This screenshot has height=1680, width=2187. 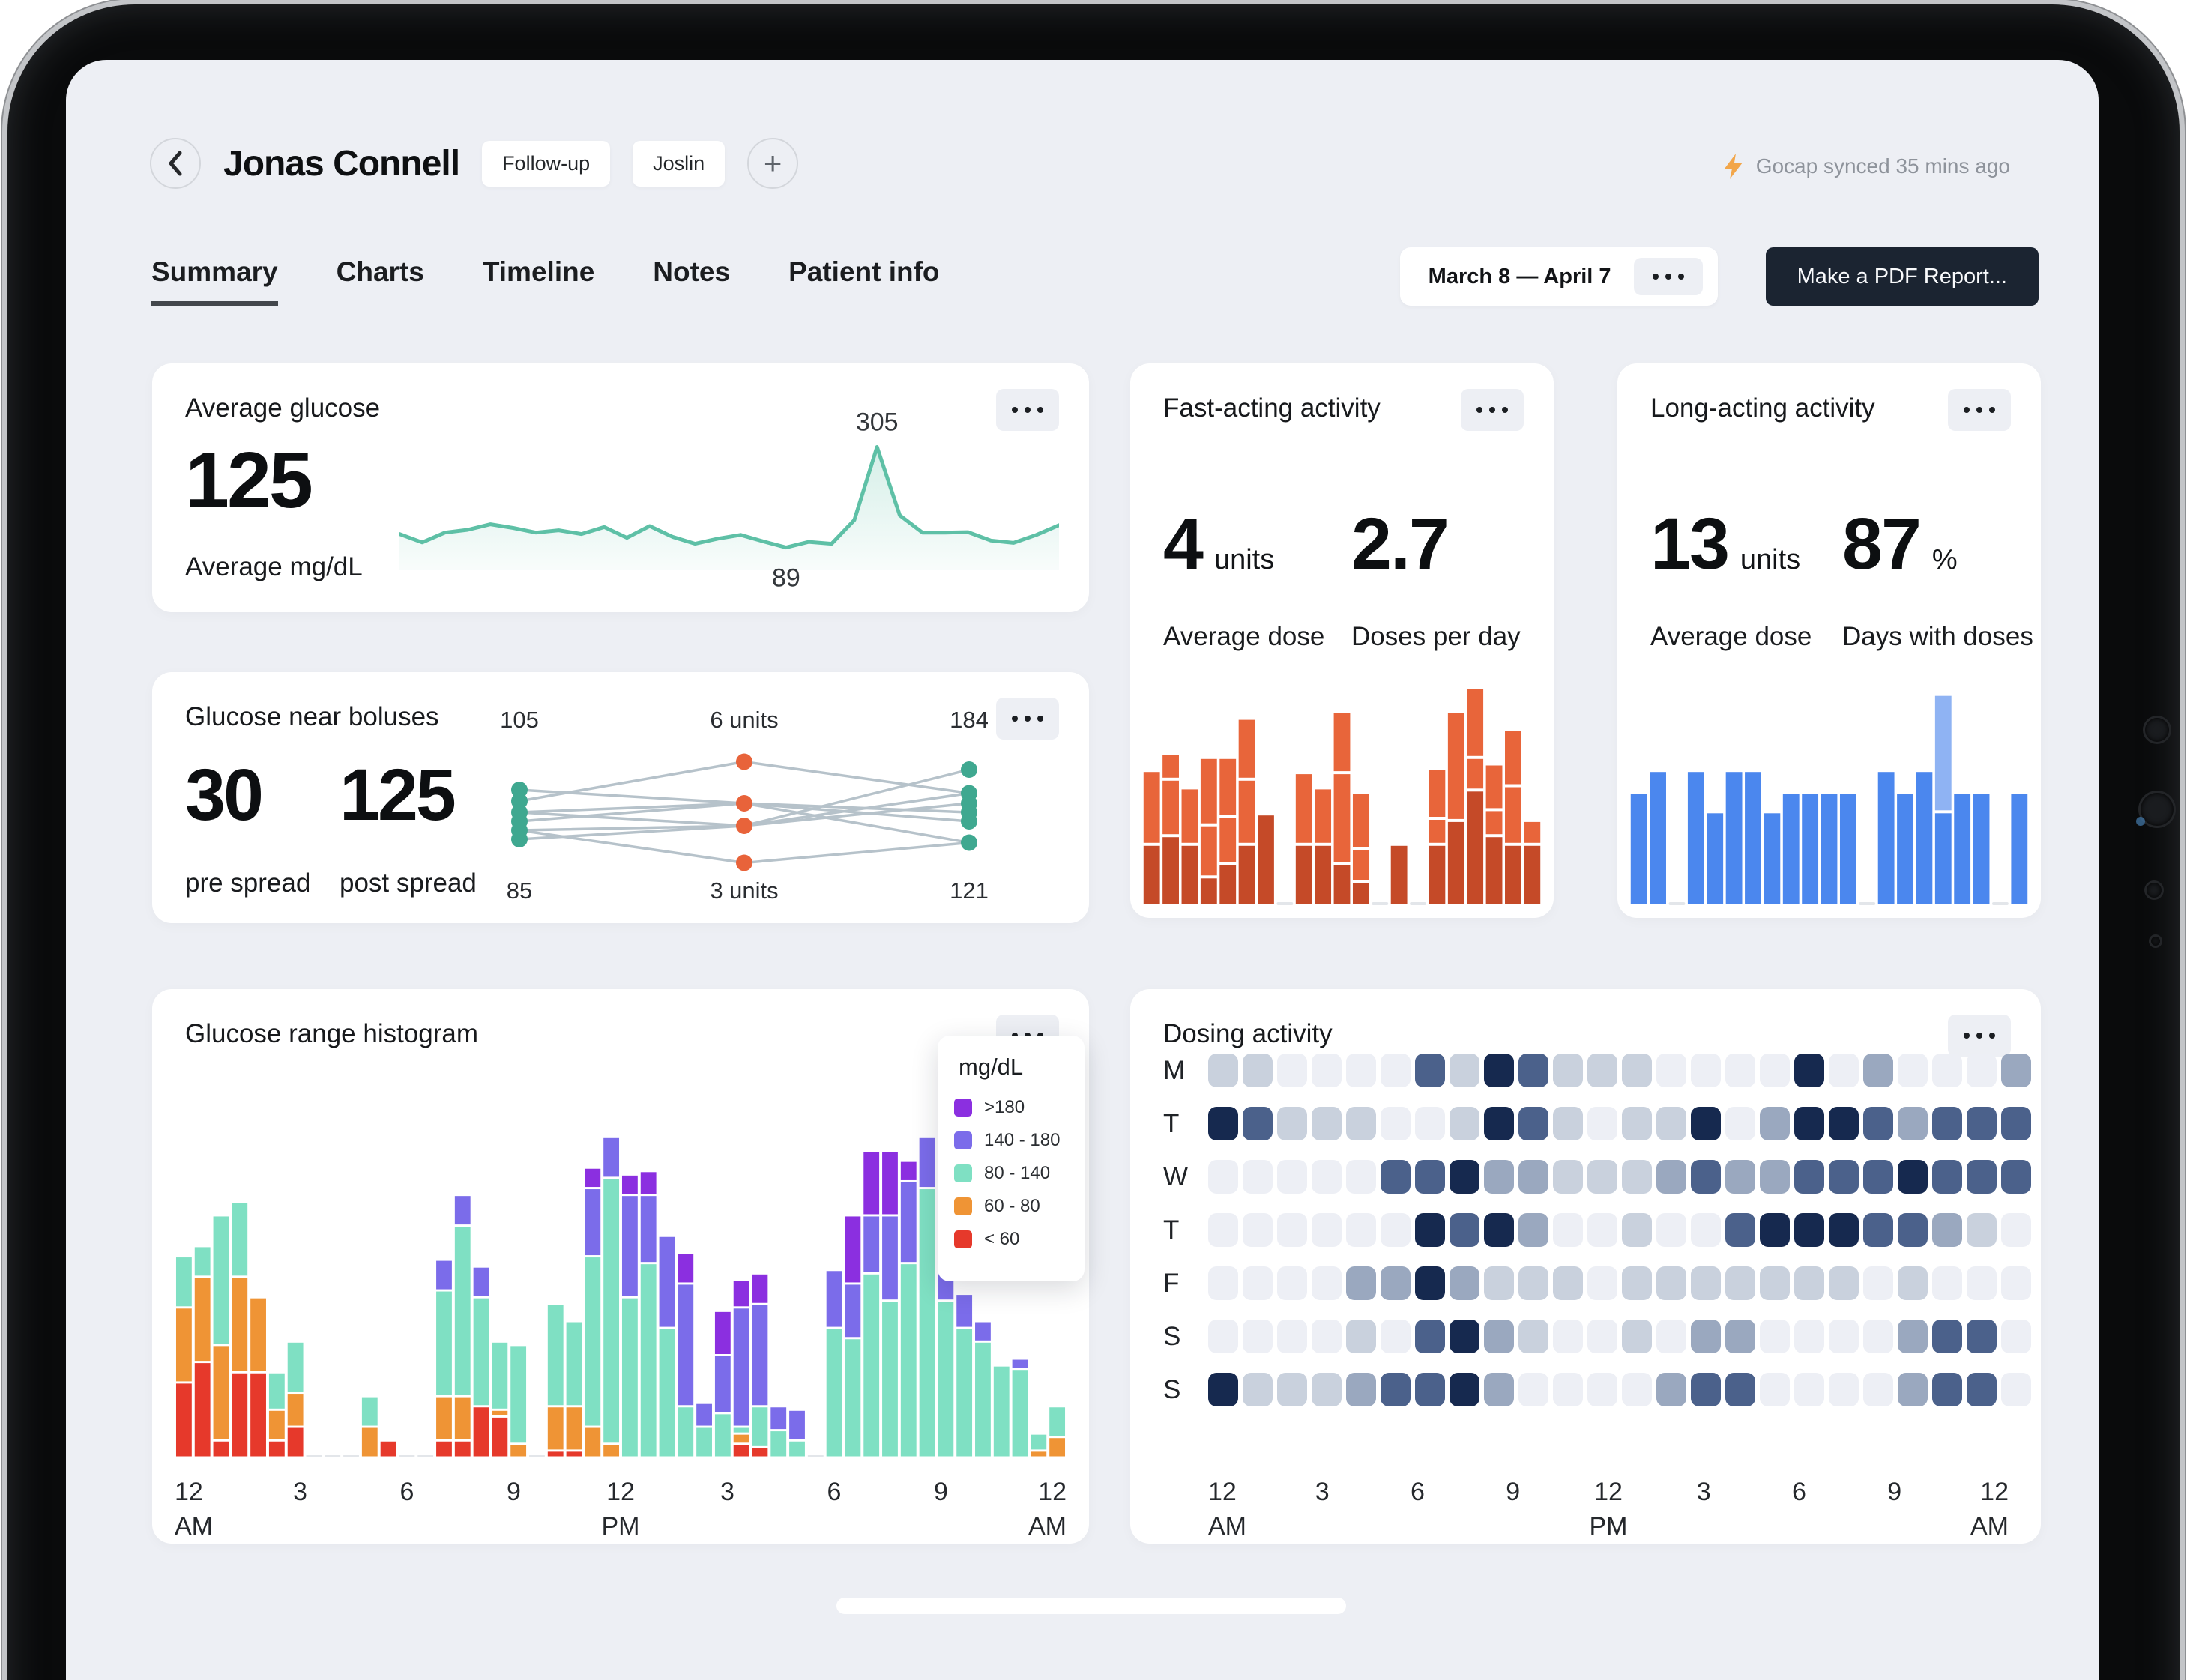 What do you see at coordinates (312, 716) in the screenshot?
I see `card-title: Glucose near boluses` at bounding box center [312, 716].